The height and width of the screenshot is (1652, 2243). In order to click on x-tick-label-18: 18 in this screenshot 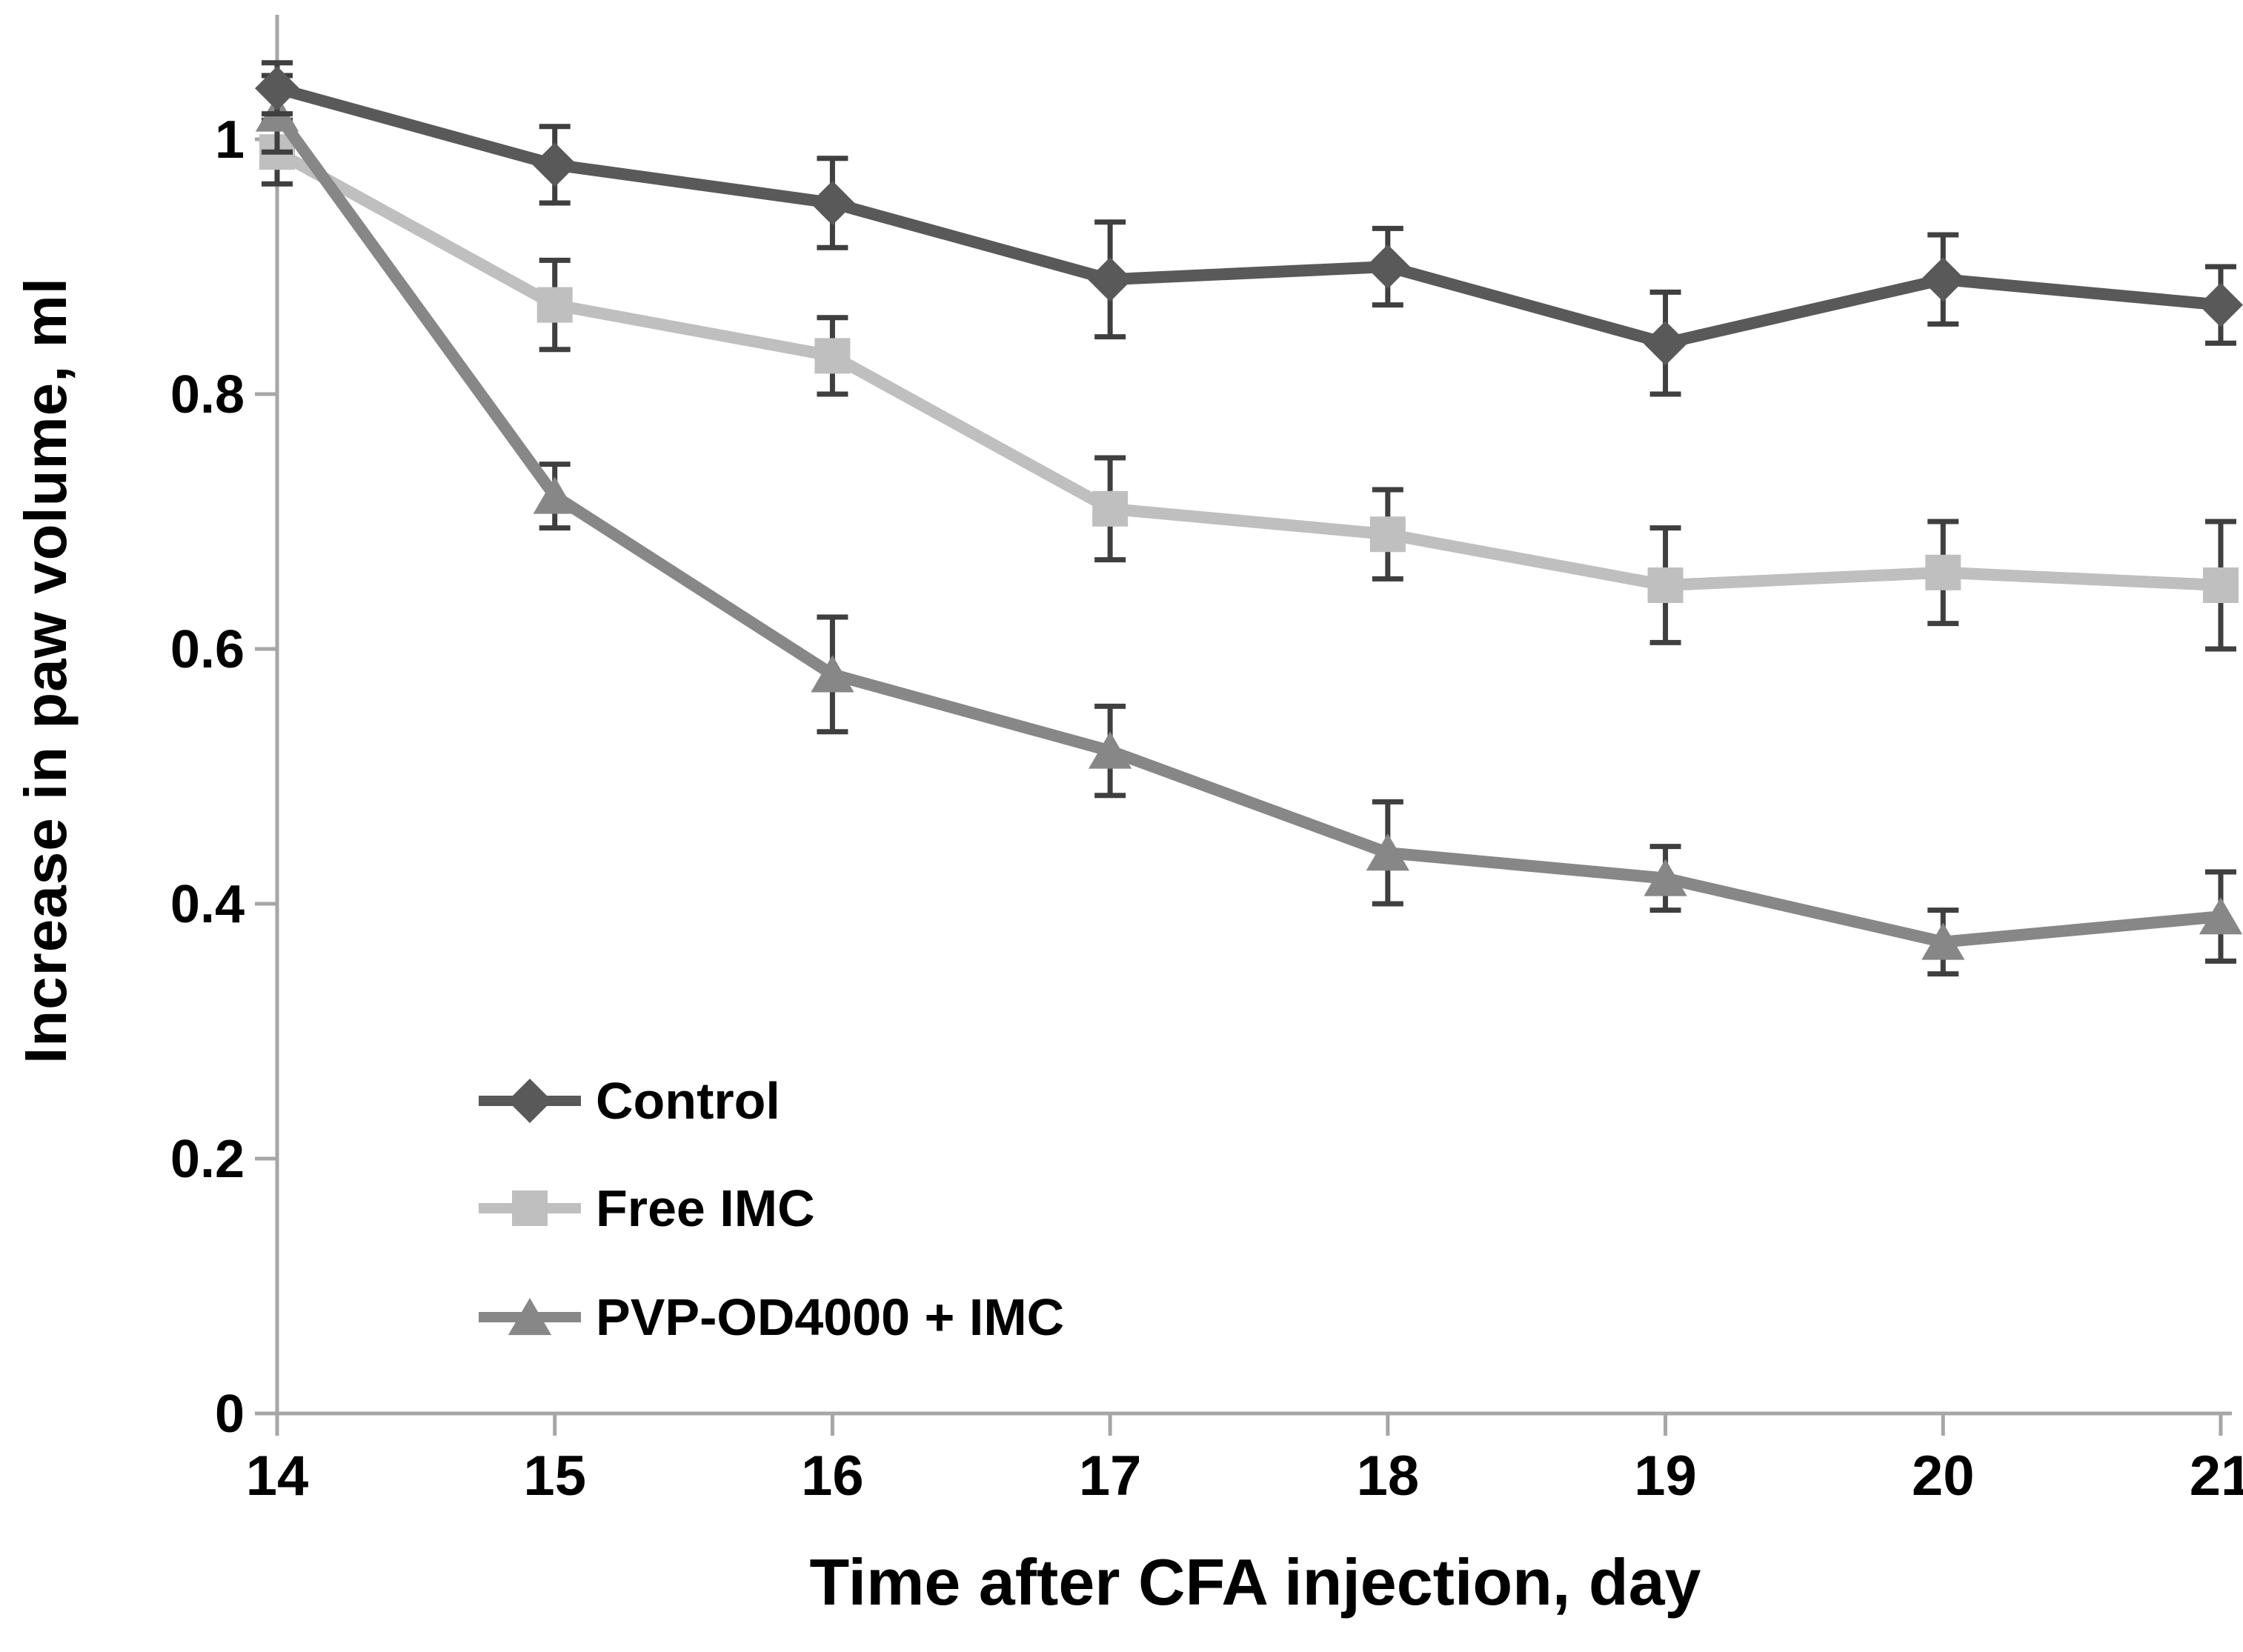, I will do `click(1388, 1476)`.